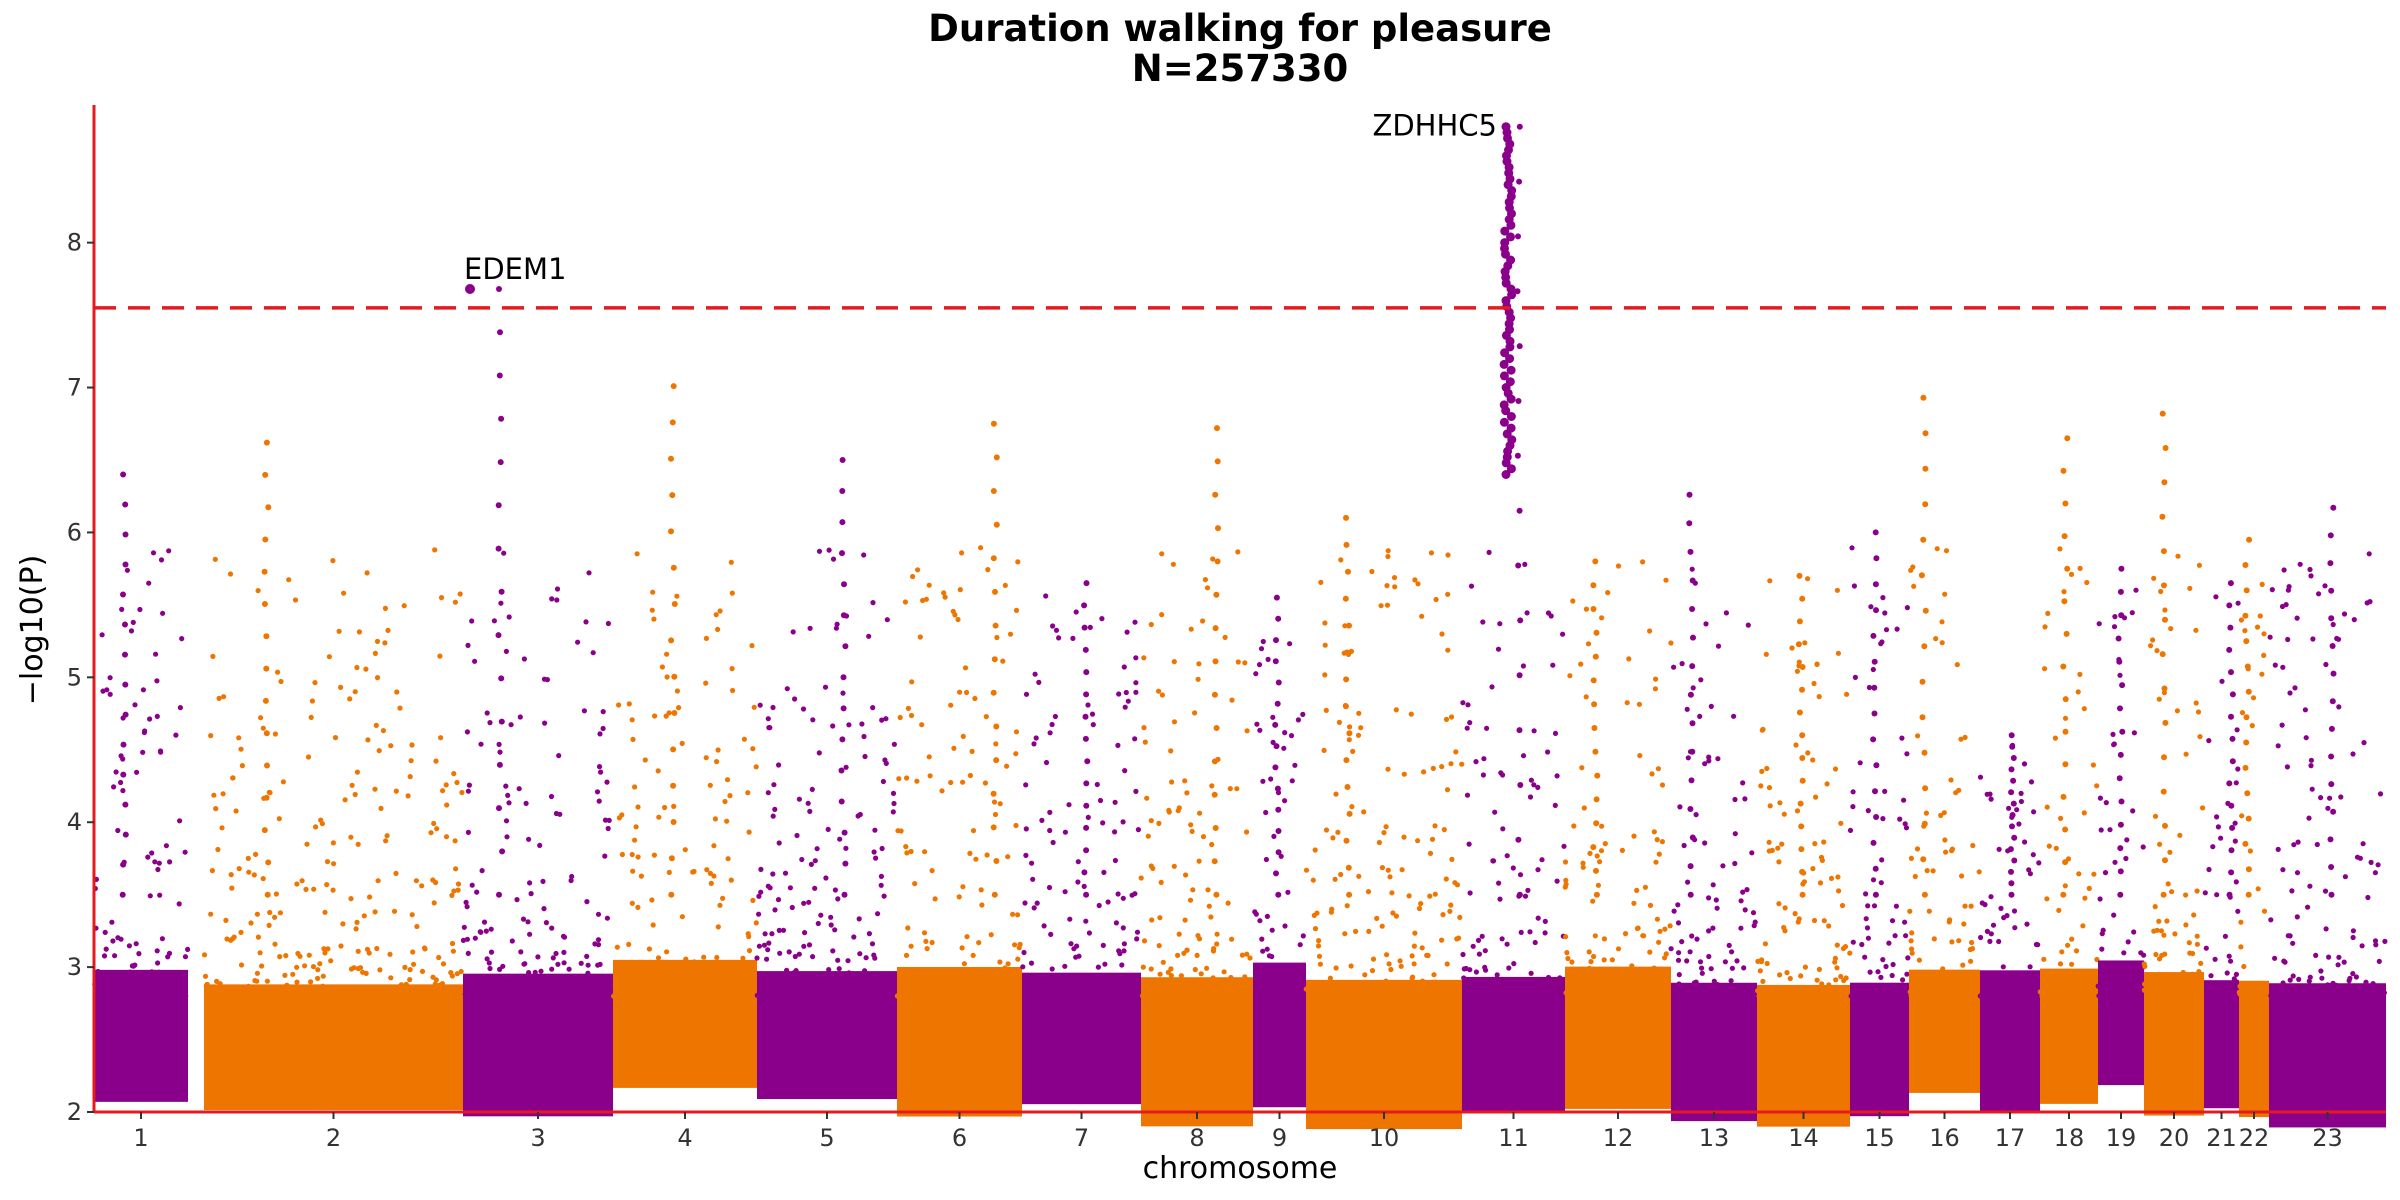 This screenshot has height=1200, width=2400. What do you see at coordinates (1714, 1138) in the screenshot?
I see `x-tick-label: 13` at bounding box center [1714, 1138].